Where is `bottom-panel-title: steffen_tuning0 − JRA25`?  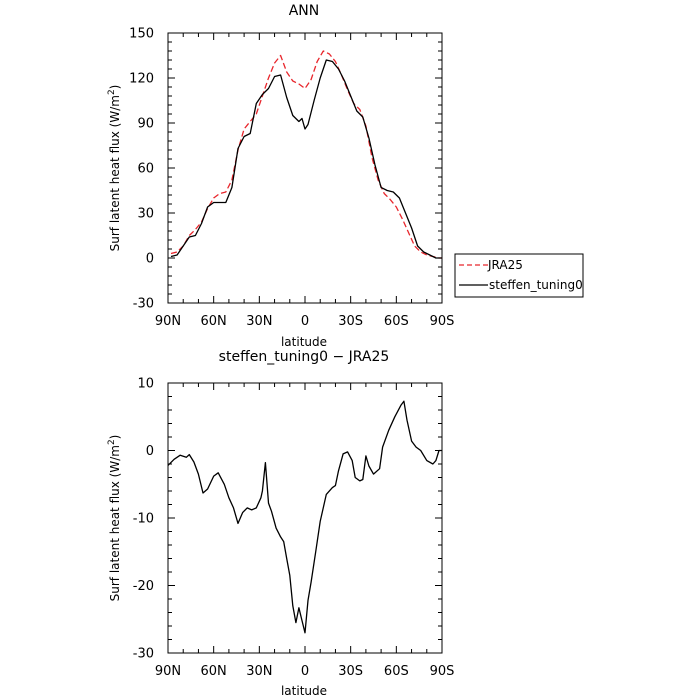
bottom-panel-title: steffen_tuning0 − JRA25 is located at coordinates (304, 357).